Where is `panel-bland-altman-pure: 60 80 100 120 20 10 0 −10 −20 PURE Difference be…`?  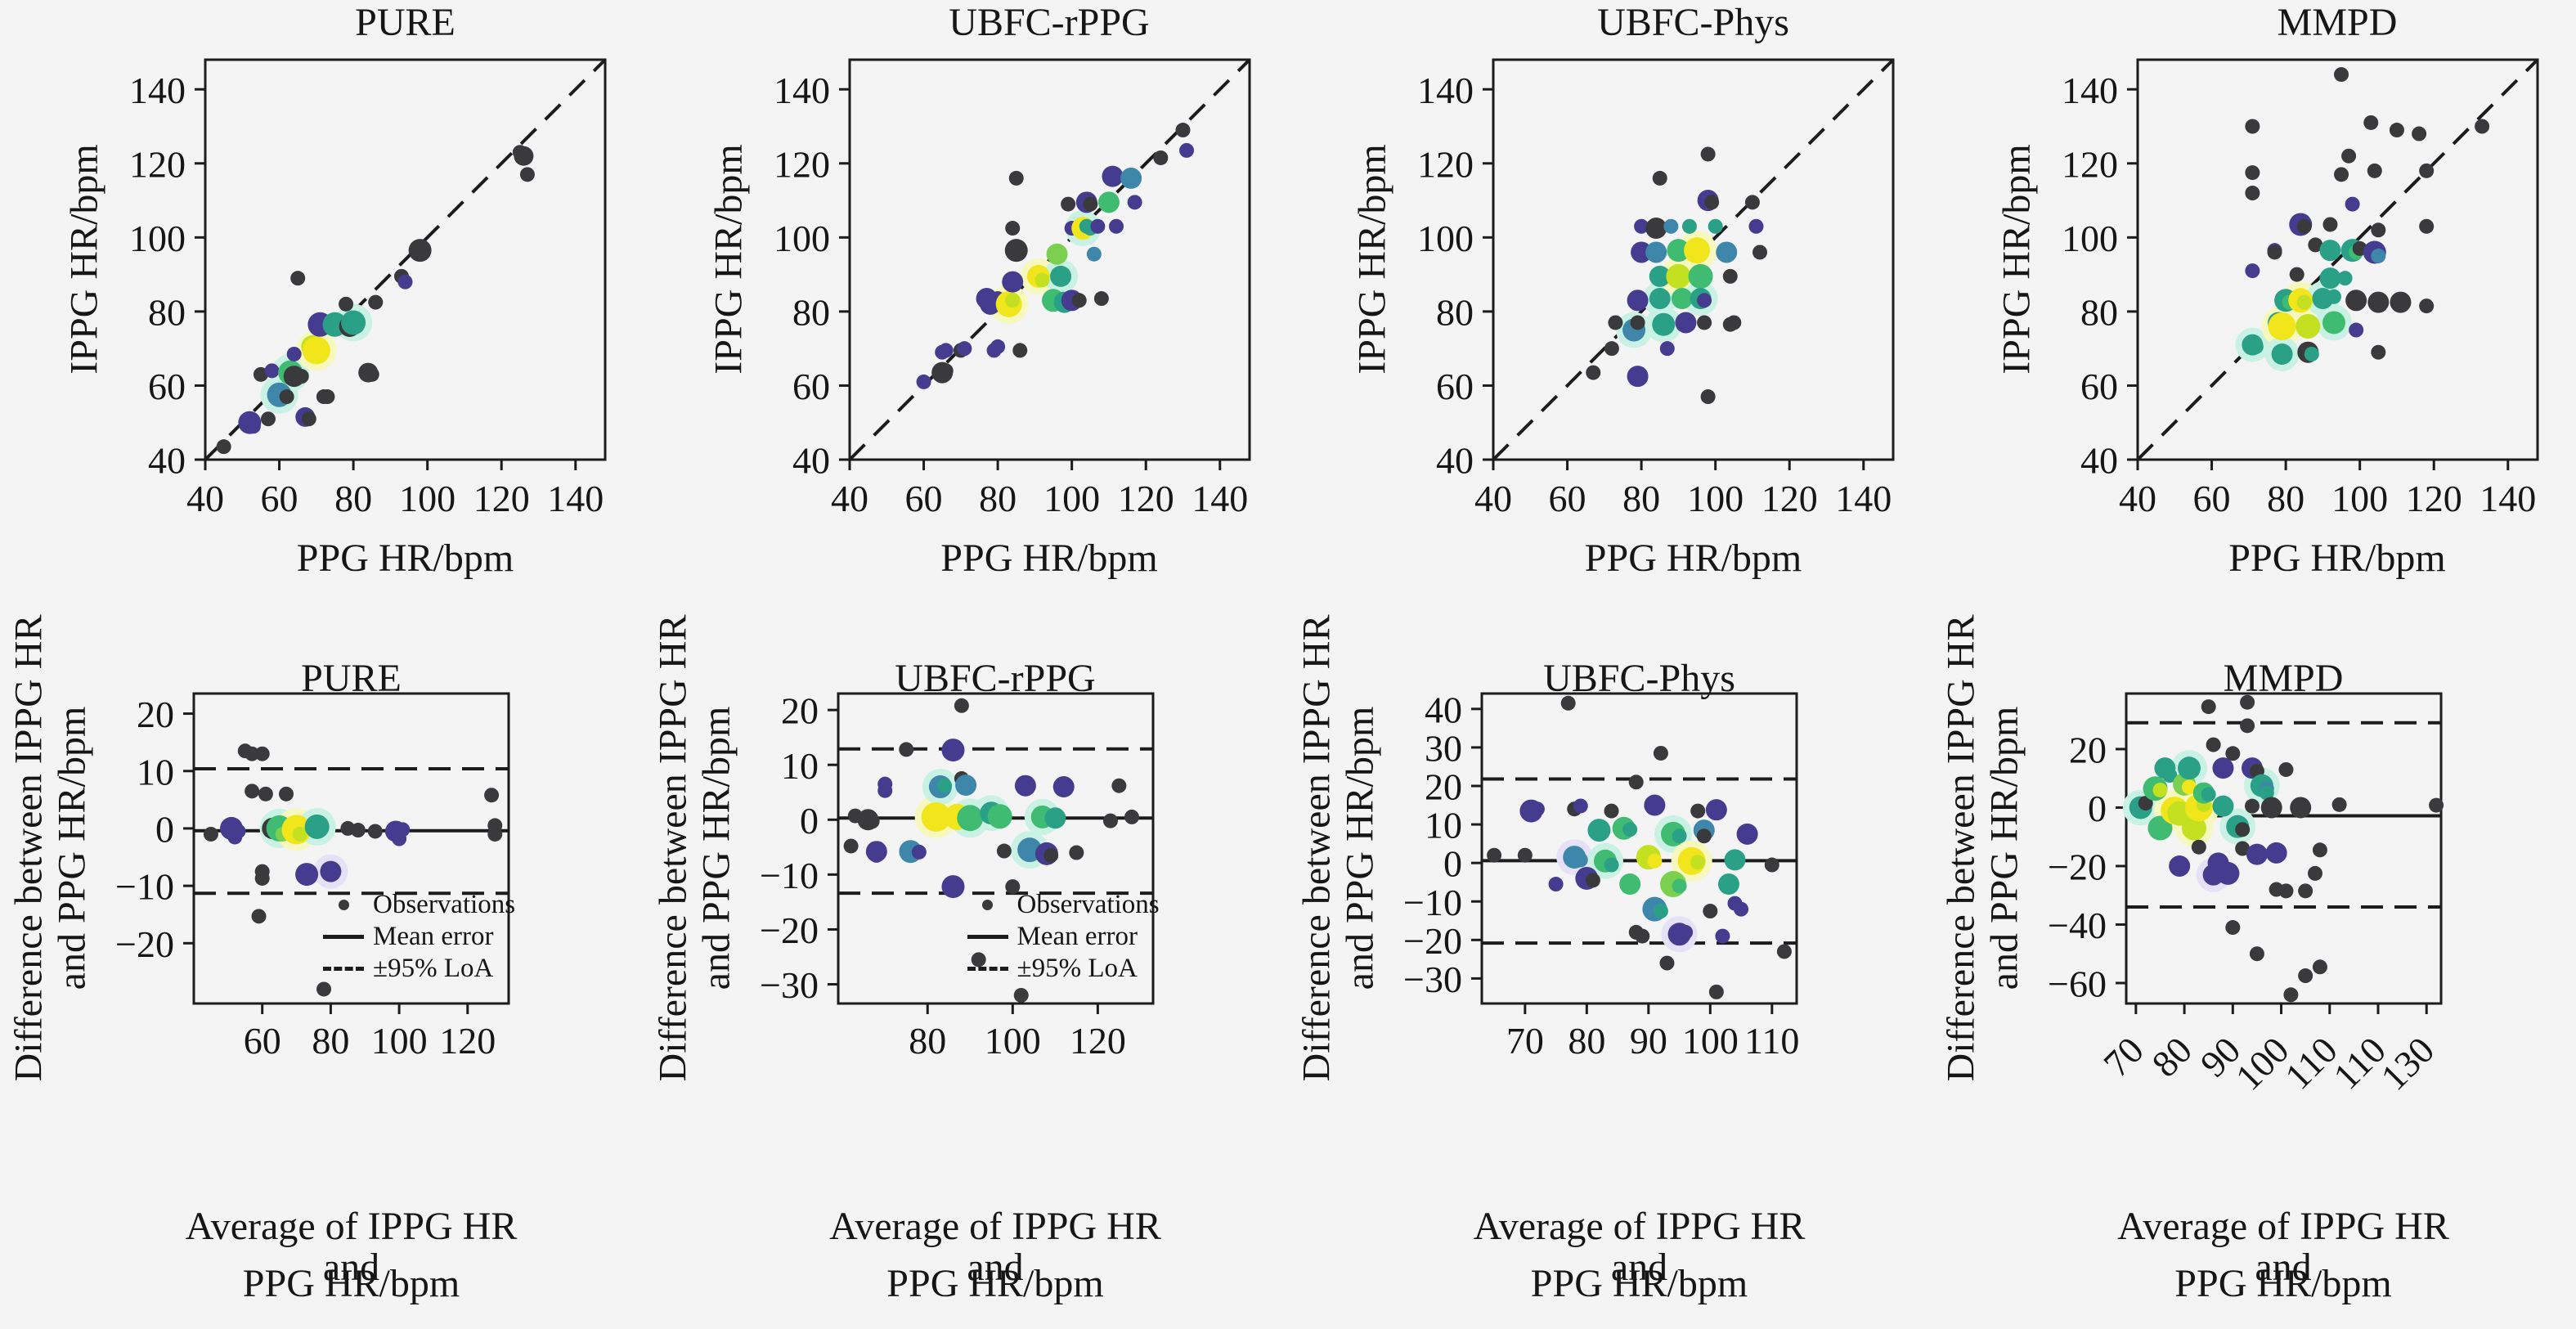 panel-bland-altman-pure: 60 80 100 120 20 10 0 −10 −20 PURE Difference be… is located at coordinates (322, 972).